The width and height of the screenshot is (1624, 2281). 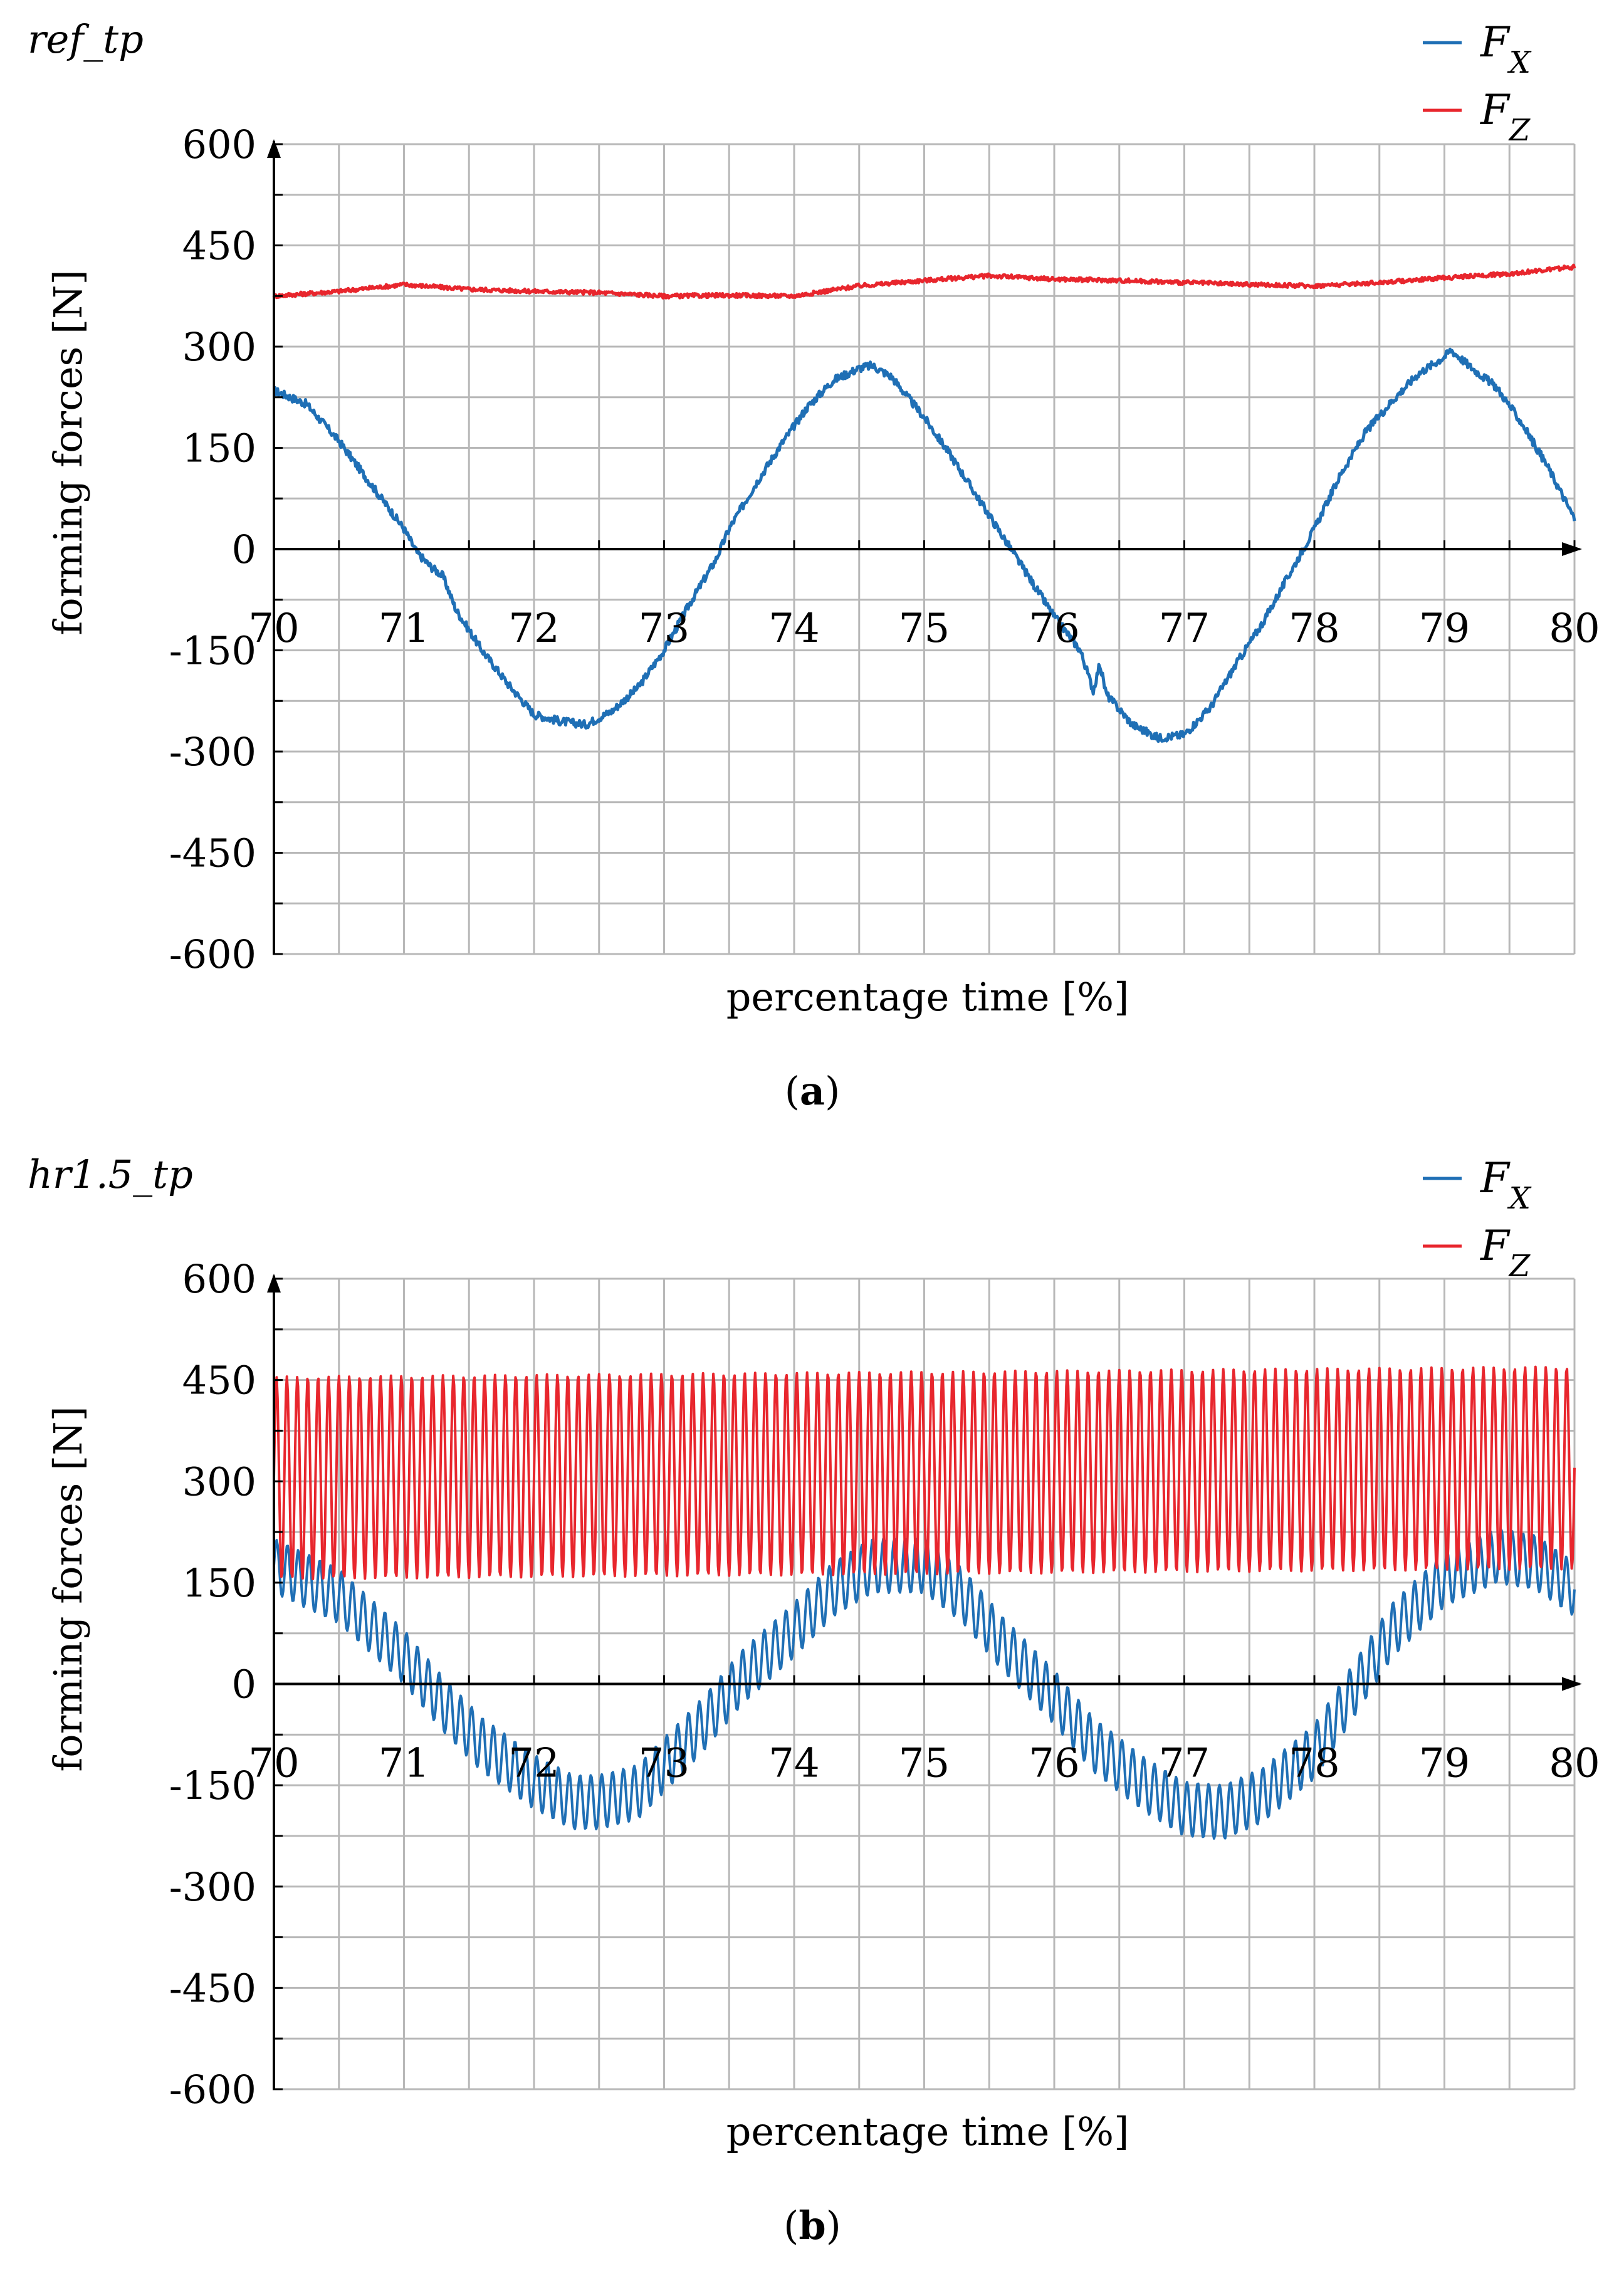 I want to click on caption-letter: a, so click(x=812, y=1091).